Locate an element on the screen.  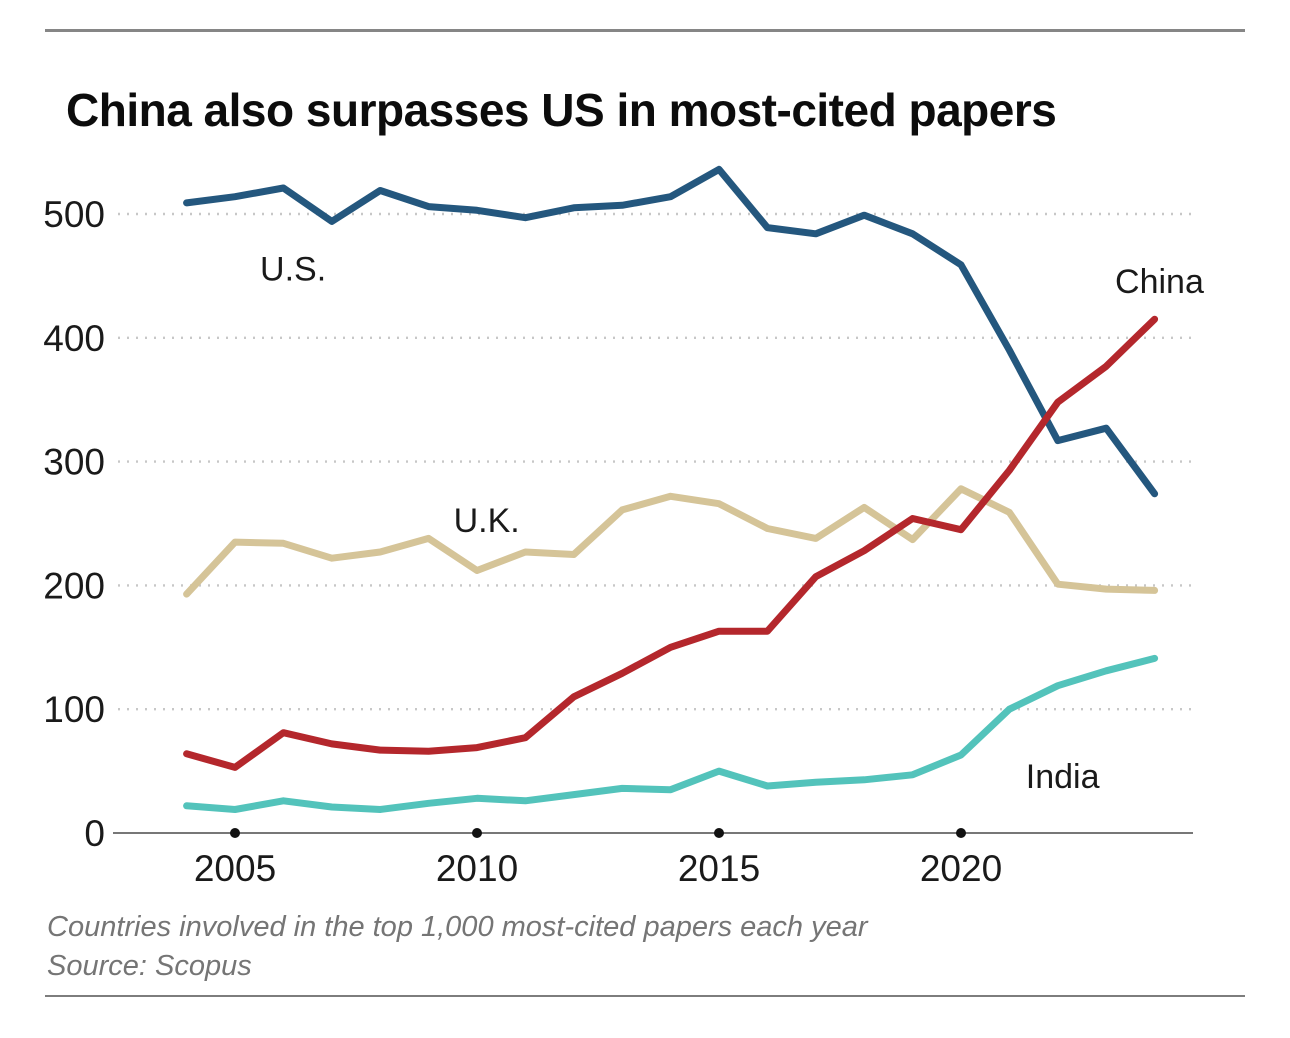
y-axis-label: 400 is located at coordinates (74, 338).